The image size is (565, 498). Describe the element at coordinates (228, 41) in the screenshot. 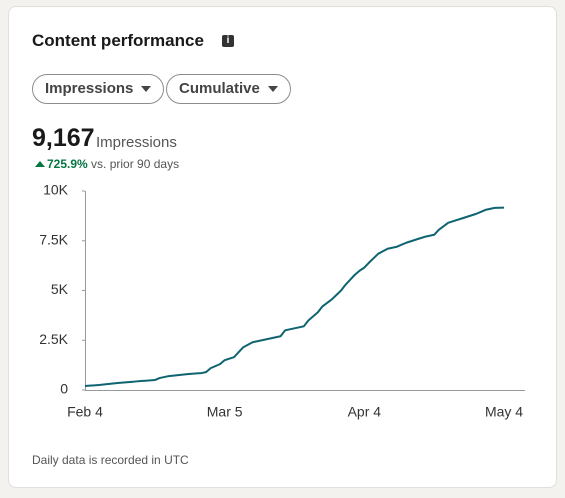

I see `info-icon: i` at that location.